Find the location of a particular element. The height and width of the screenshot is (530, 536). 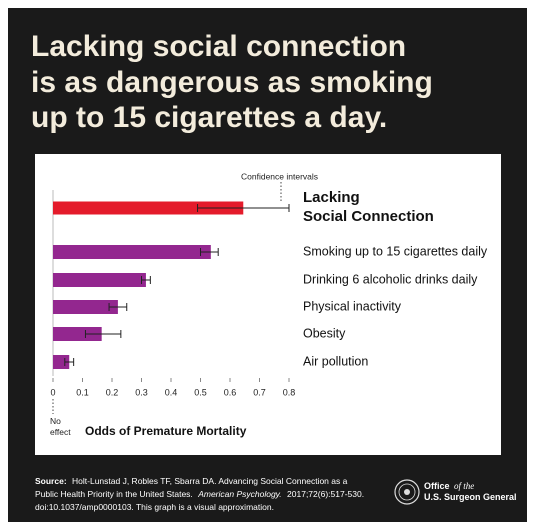

x-tick-label: 0.4 is located at coordinates (171, 392).